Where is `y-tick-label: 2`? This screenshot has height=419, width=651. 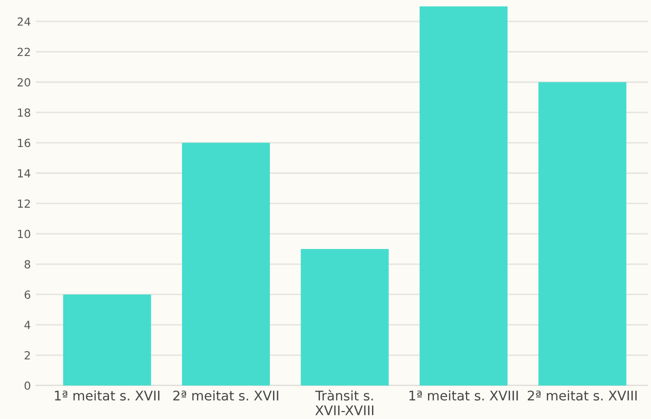
y-tick-label: 2 is located at coordinates (27, 355).